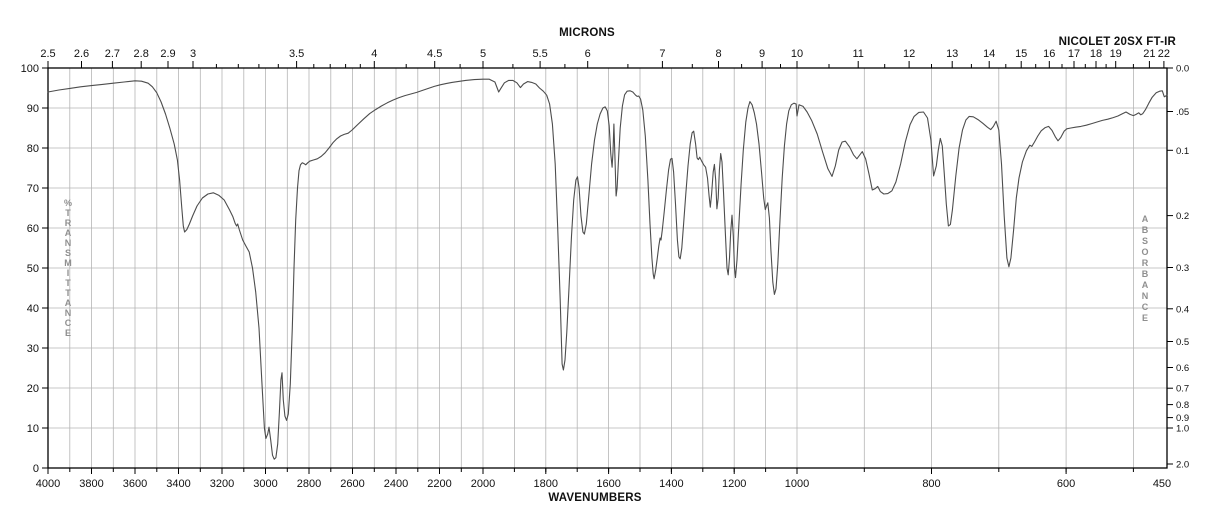 The height and width of the screenshot is (528, 1218). Describe the element at coordinates (33, 429) in the screenshot. I see `transmittance-tick-label: 10` at that location.